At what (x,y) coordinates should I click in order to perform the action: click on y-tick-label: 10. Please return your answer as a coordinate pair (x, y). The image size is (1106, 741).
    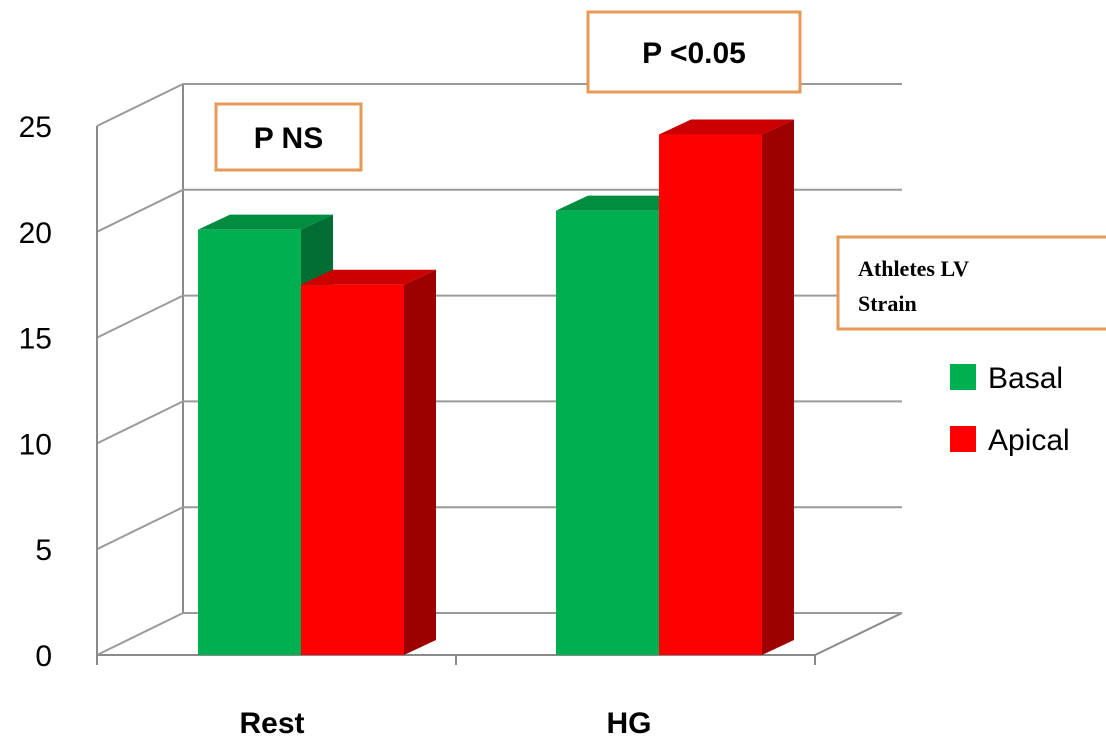
    Looking at the image, I should click on (35, 444).